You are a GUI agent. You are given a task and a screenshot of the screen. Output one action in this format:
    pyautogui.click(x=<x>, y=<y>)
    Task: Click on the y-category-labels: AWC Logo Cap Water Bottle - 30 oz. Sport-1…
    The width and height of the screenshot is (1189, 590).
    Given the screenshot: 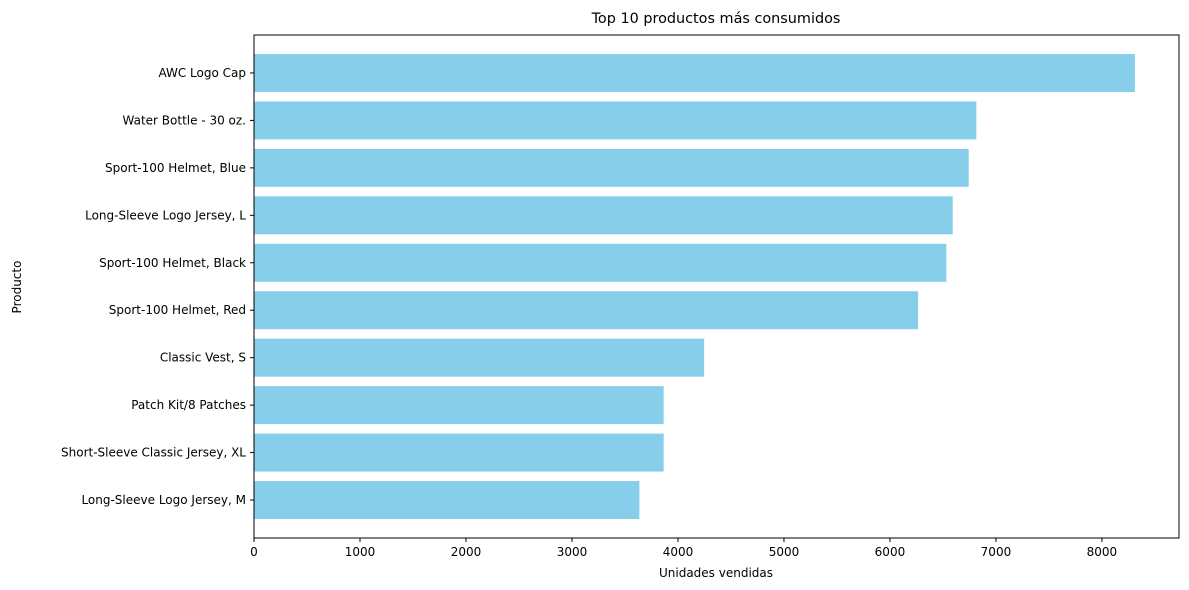 What is the action you would take?
    pyautogui.click(x=157, y=286)
    